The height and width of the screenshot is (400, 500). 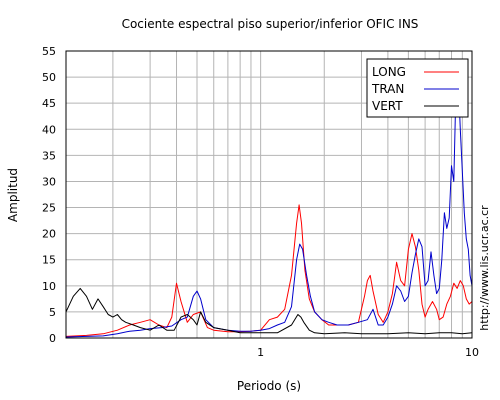 I want to click on credit-url: http://www.lis.ucr.ac.cr, so click(x=484, y=268).